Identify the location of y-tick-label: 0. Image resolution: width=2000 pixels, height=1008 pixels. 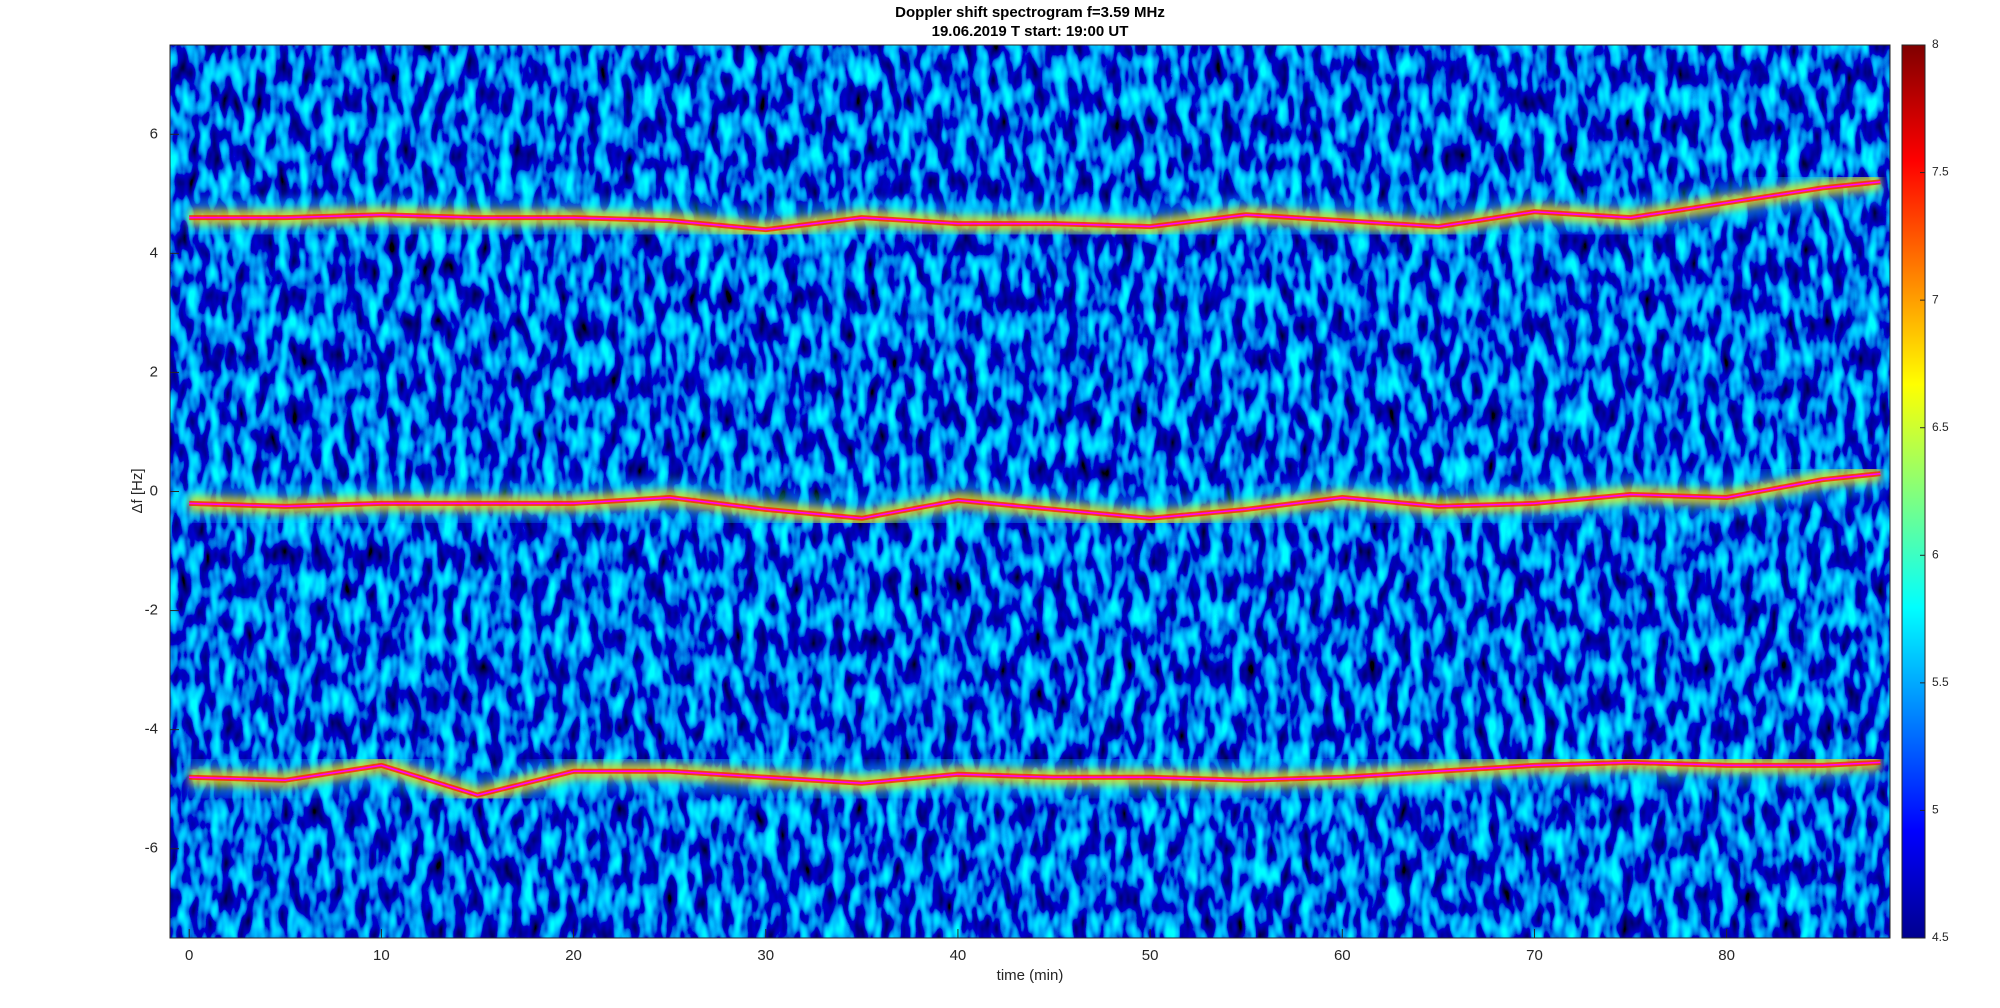
(154, 490).